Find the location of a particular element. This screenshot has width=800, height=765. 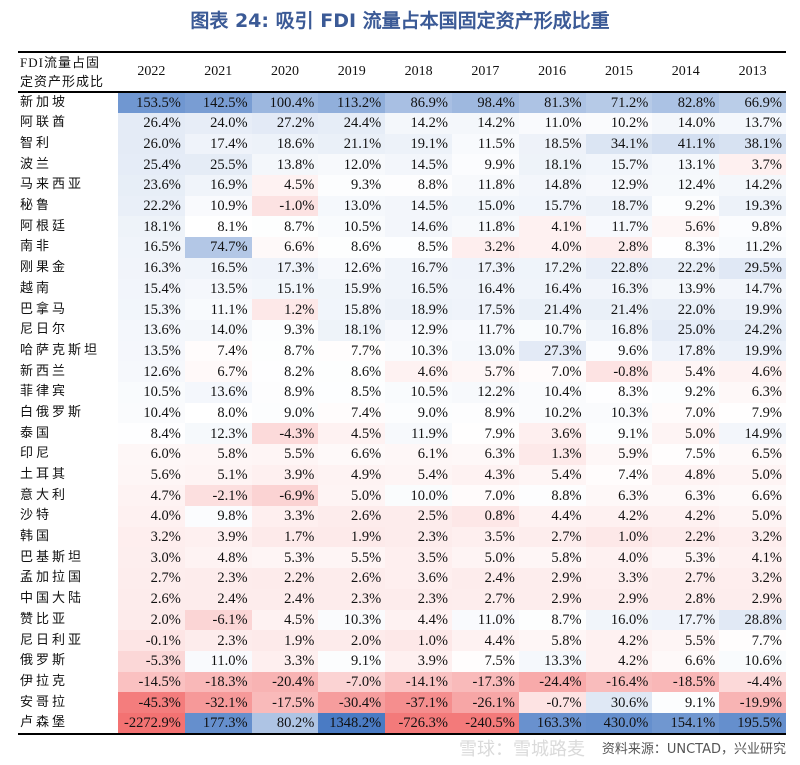

heatmap-cell: 14.0% is located at coordinates (218, 330).